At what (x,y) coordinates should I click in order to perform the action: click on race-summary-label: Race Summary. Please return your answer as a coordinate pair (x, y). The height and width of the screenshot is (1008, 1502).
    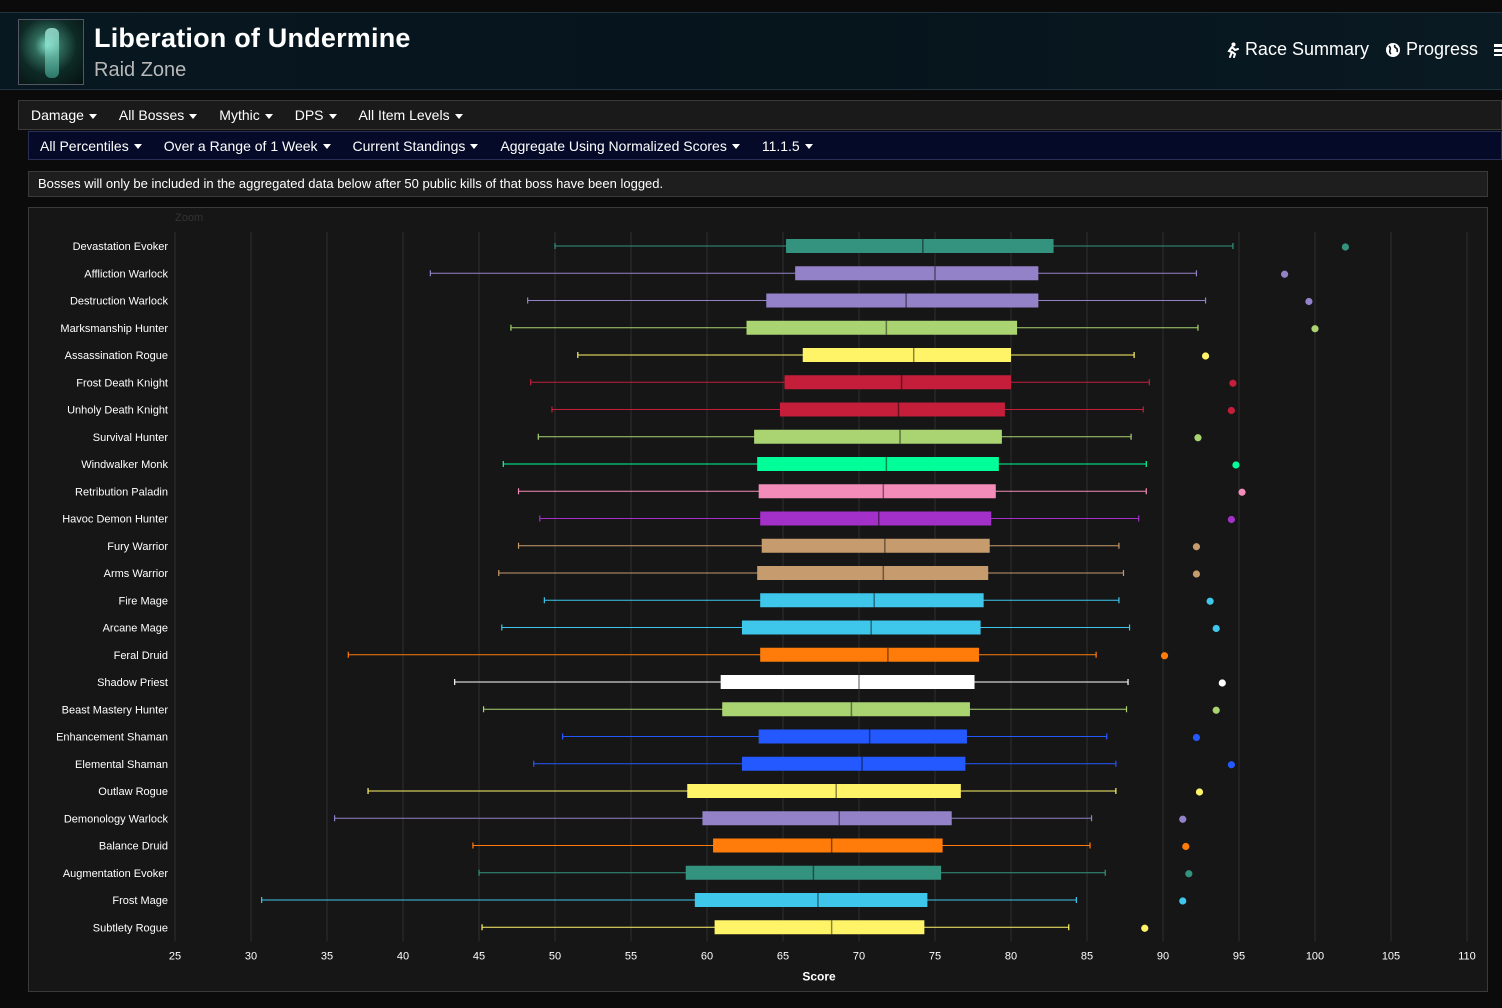
    Looking at the image, I should click on (1306, 49).